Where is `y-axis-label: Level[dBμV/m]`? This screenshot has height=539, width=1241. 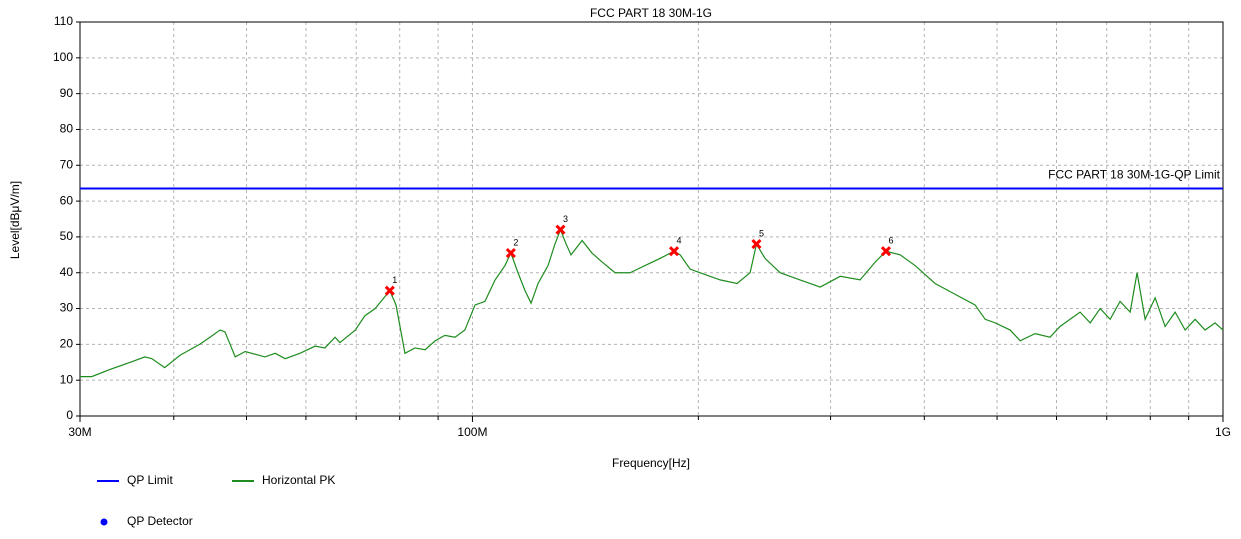
y-axis-label: Level[dBμV/m] is located at coordinates (15, 220).